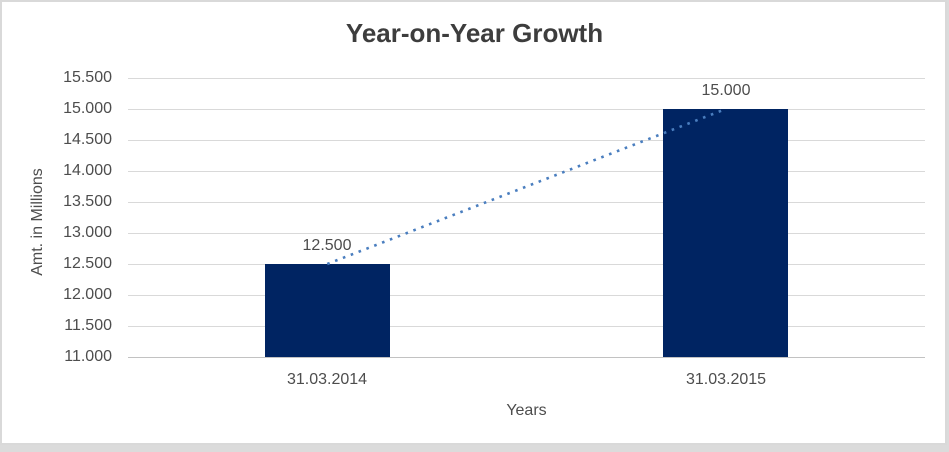 This screenshot has width=949, height=452. Describe the element at coordinates (87, 77) in the screenshot. I see `y-tick-label: 15.500` at that location.